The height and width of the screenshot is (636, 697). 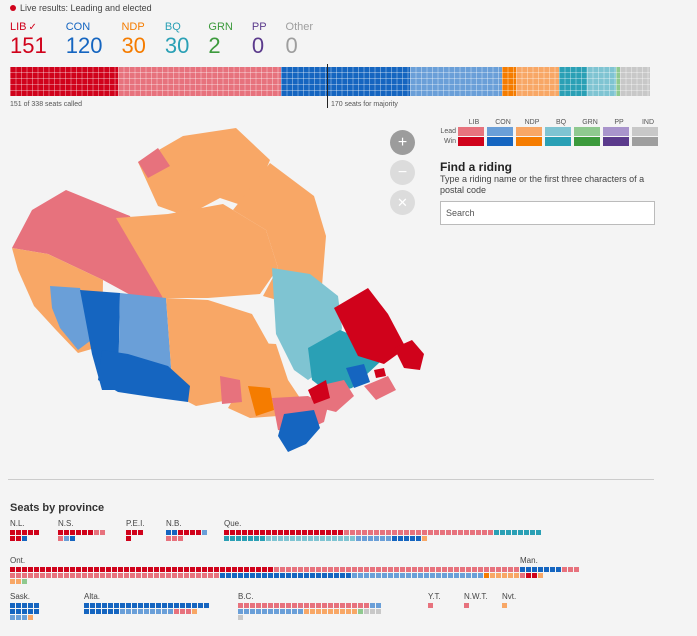 I want to click on majority-marker, so click(x=327, y=86).